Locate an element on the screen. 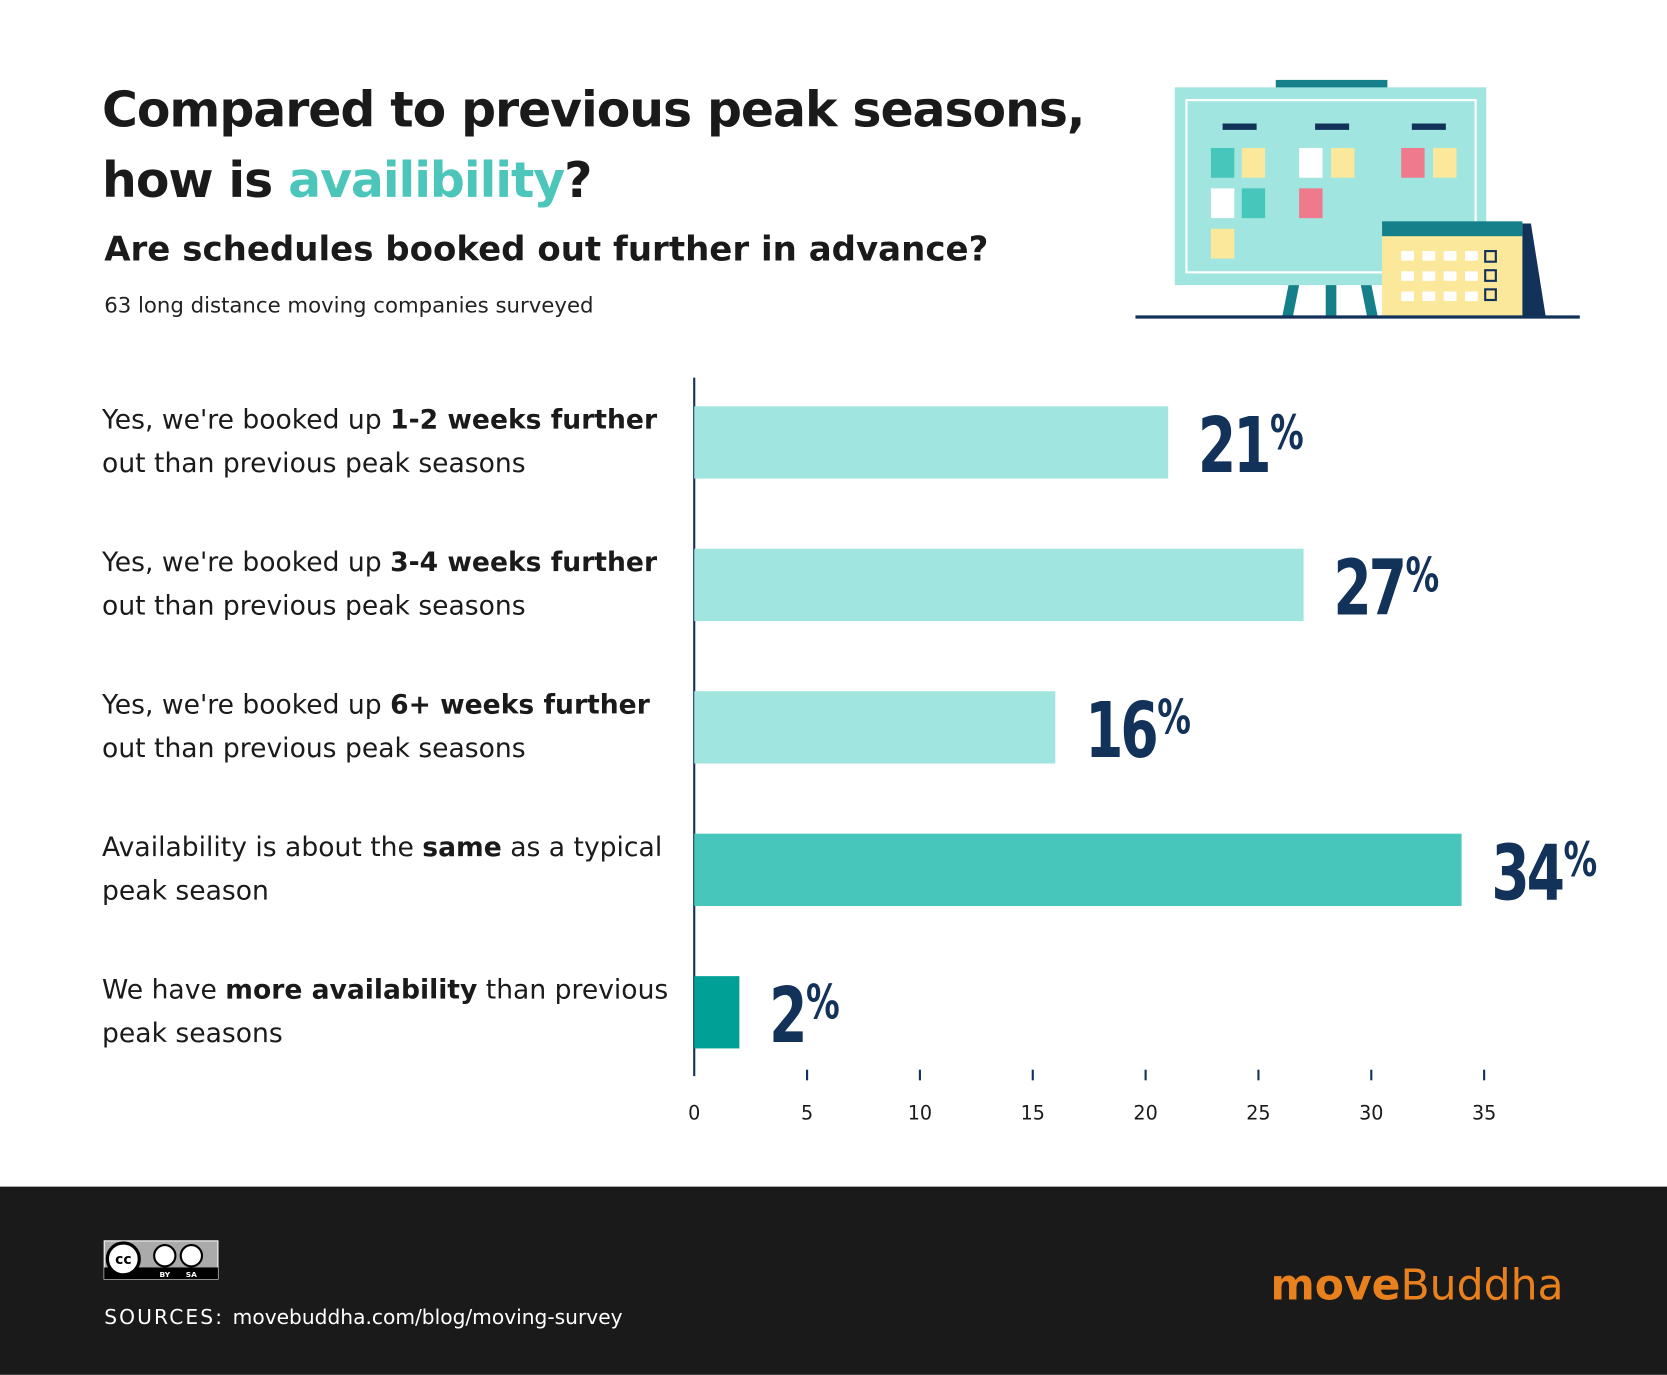  bold-part: 1-2 weeks further is located at coordinates (524, 420).